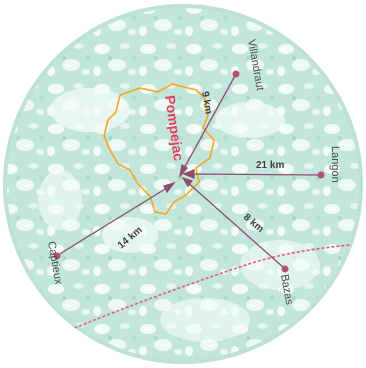  Describe the element at coordinates (169, 187) in the screenshot. I see `arrowhead-captieux` at that location.